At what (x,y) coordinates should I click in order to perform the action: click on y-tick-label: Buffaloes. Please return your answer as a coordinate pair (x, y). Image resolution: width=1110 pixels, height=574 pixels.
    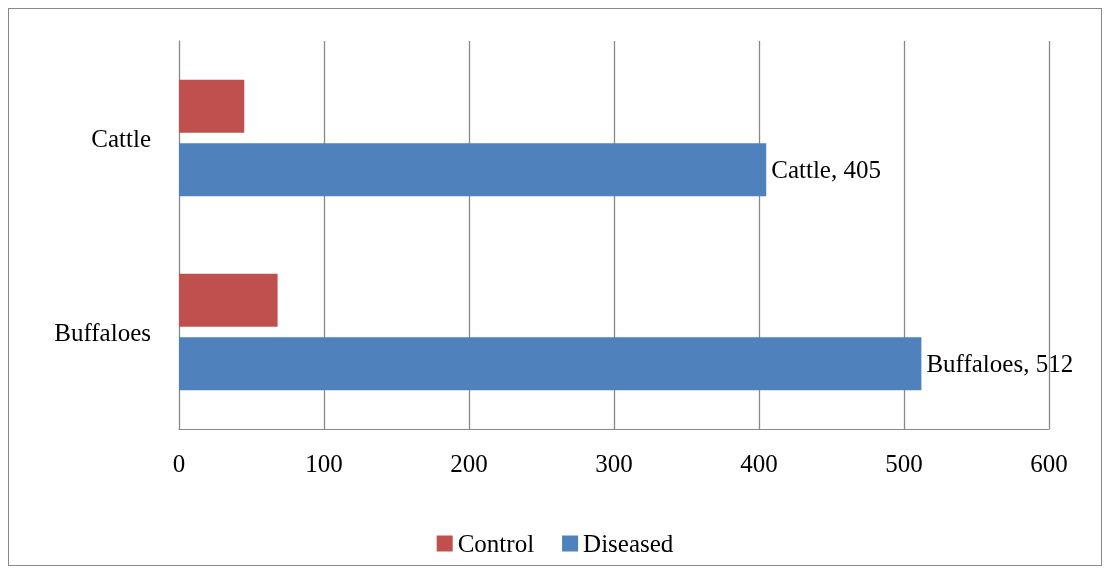
    Looking at the image, I should click on (102, 332).